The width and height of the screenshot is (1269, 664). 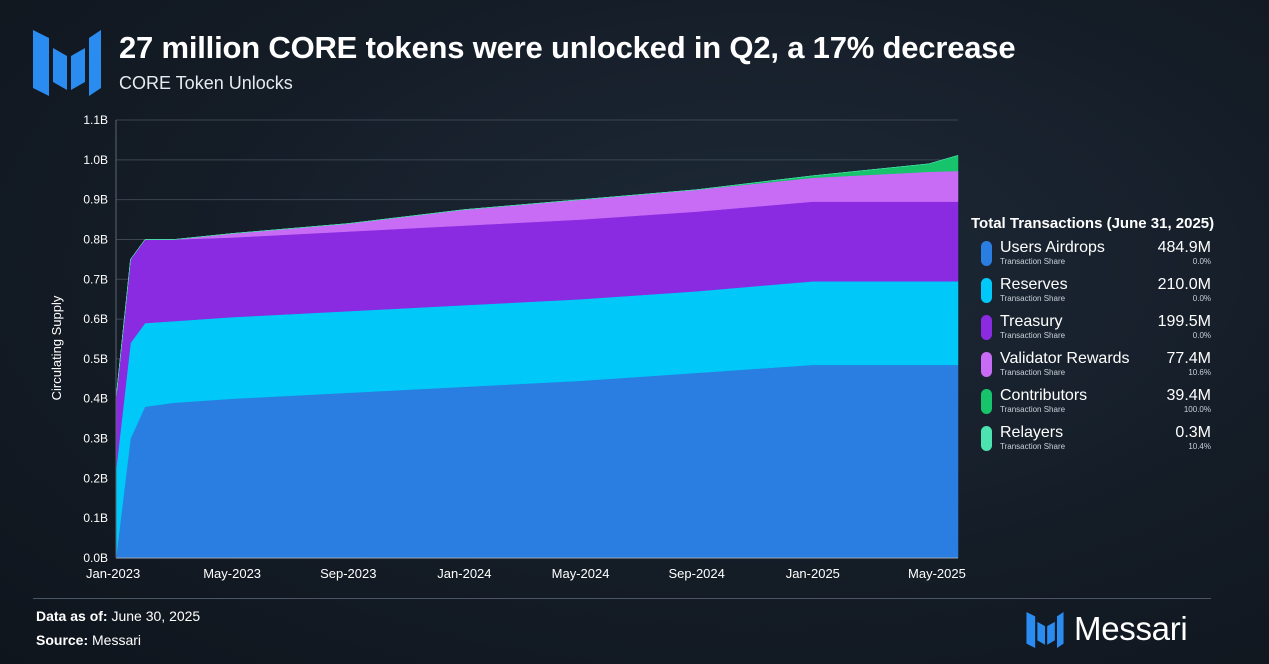 I want to click on y-tick-label: 0.8B, so click(x=95, y=239).